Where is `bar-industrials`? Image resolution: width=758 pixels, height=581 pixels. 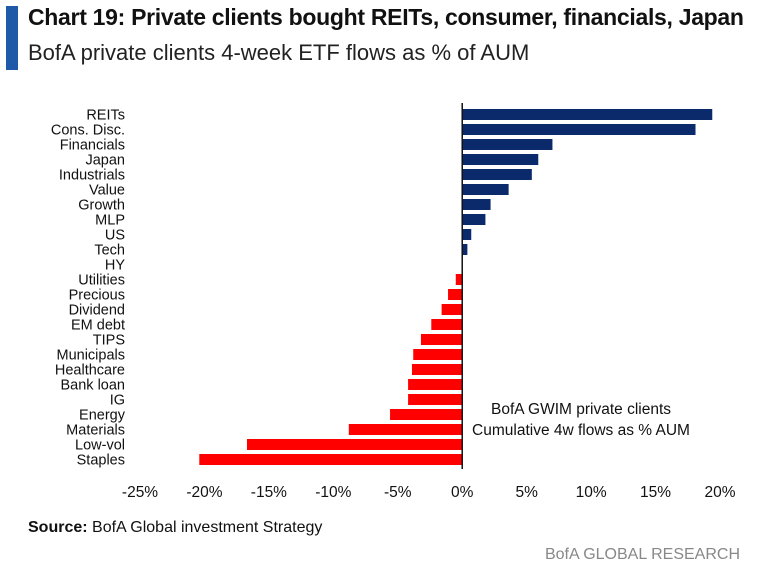
bar-industrials is located at coordinates (497, 174).